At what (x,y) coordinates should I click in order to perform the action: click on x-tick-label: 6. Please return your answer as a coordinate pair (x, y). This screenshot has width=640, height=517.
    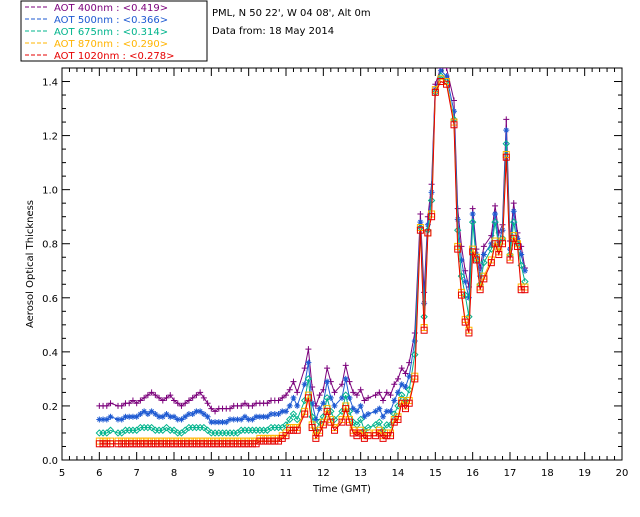
    Looking at the image, I should click on (99, 473).